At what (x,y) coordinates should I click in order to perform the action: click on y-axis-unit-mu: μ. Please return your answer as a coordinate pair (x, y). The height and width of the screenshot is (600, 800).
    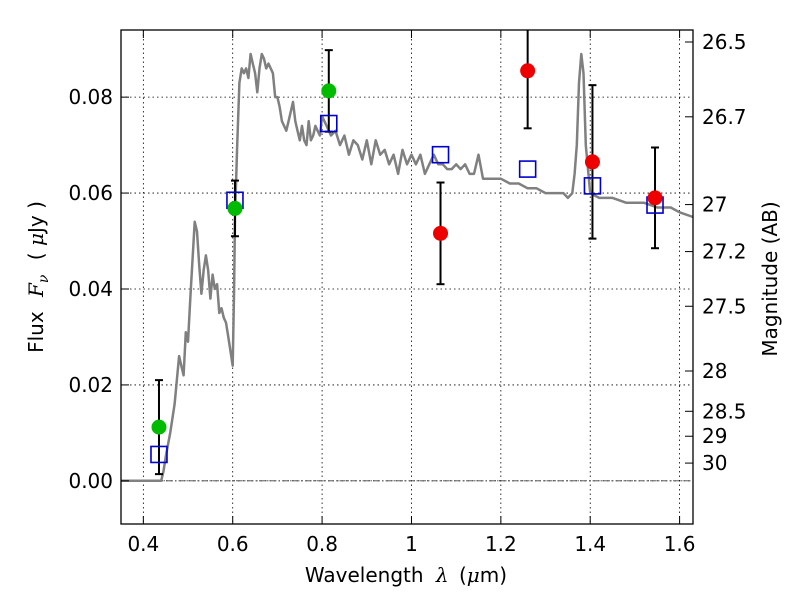
    Looking at the image, I should click on (36, 239).